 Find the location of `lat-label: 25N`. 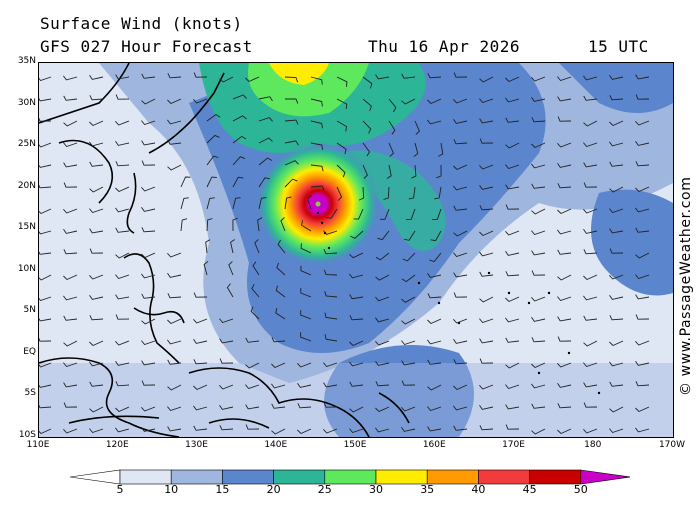

lat-label: 25N is located at coordinates (26, 144).